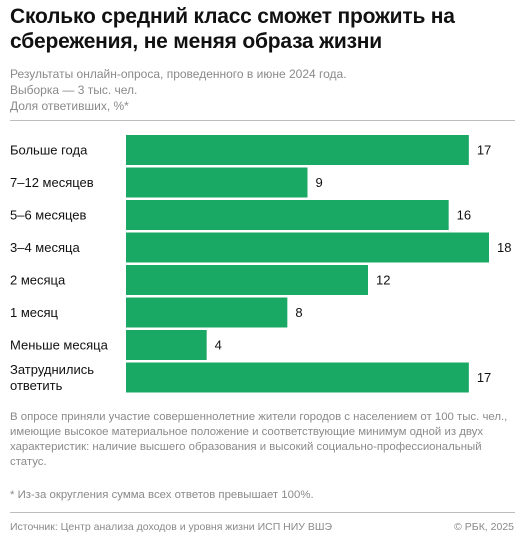 This screenshot has width=522, height=541. Describe the element at coordinates (49, 150) in the screenshot. I see `category-label: Больше года` at that location.